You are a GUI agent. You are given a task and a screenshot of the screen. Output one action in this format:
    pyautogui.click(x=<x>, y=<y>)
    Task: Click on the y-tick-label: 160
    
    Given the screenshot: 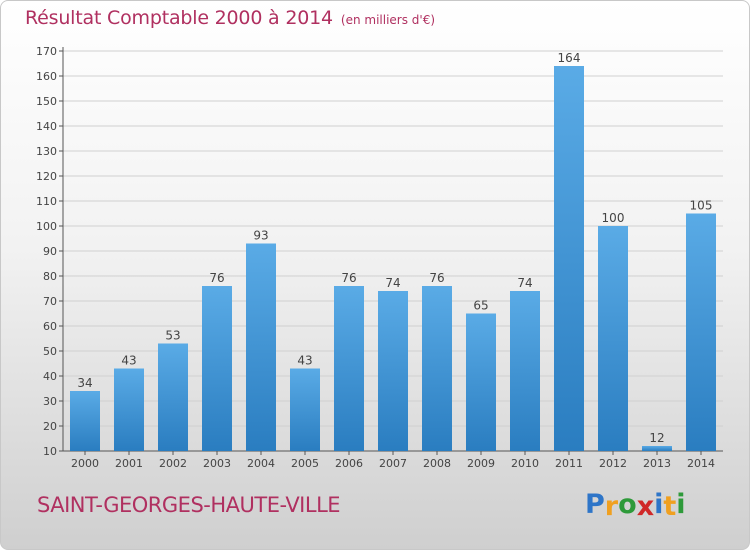 What is the action you would take?
    pyautogui.click(x=46, y=76)
    